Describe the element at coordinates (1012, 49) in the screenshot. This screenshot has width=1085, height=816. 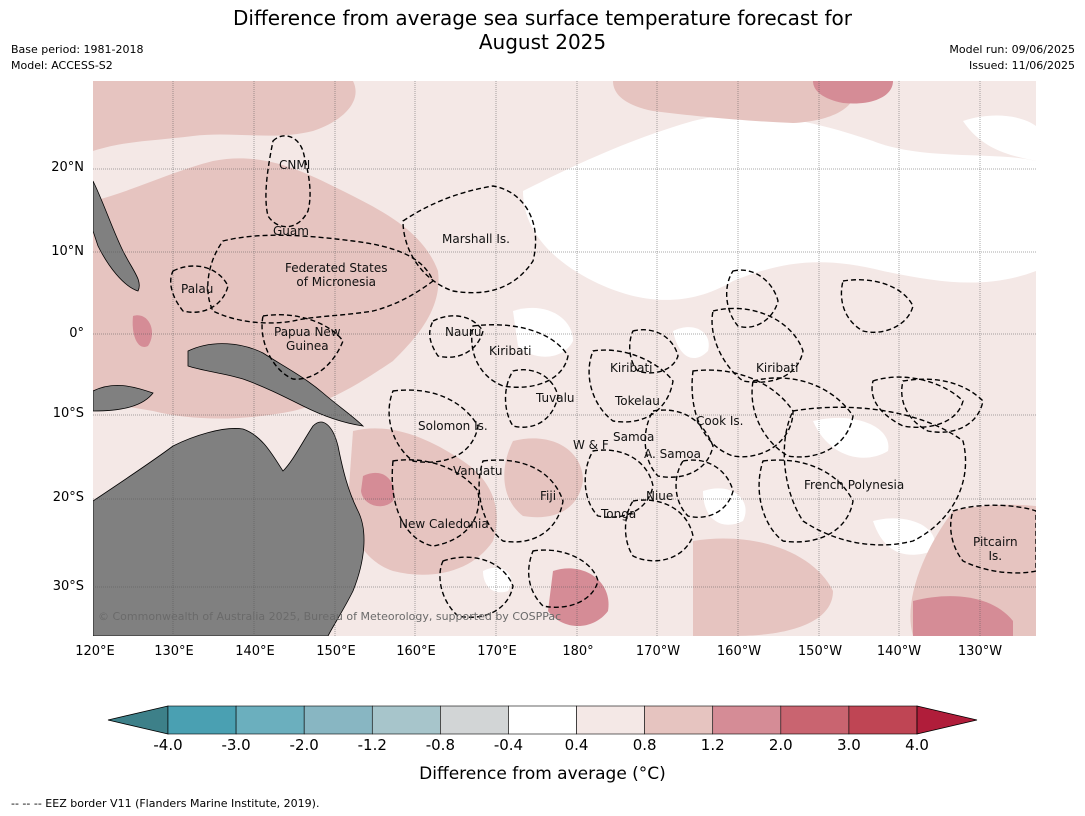
I see `model-run: Model run: 09/06/2025` at that location.